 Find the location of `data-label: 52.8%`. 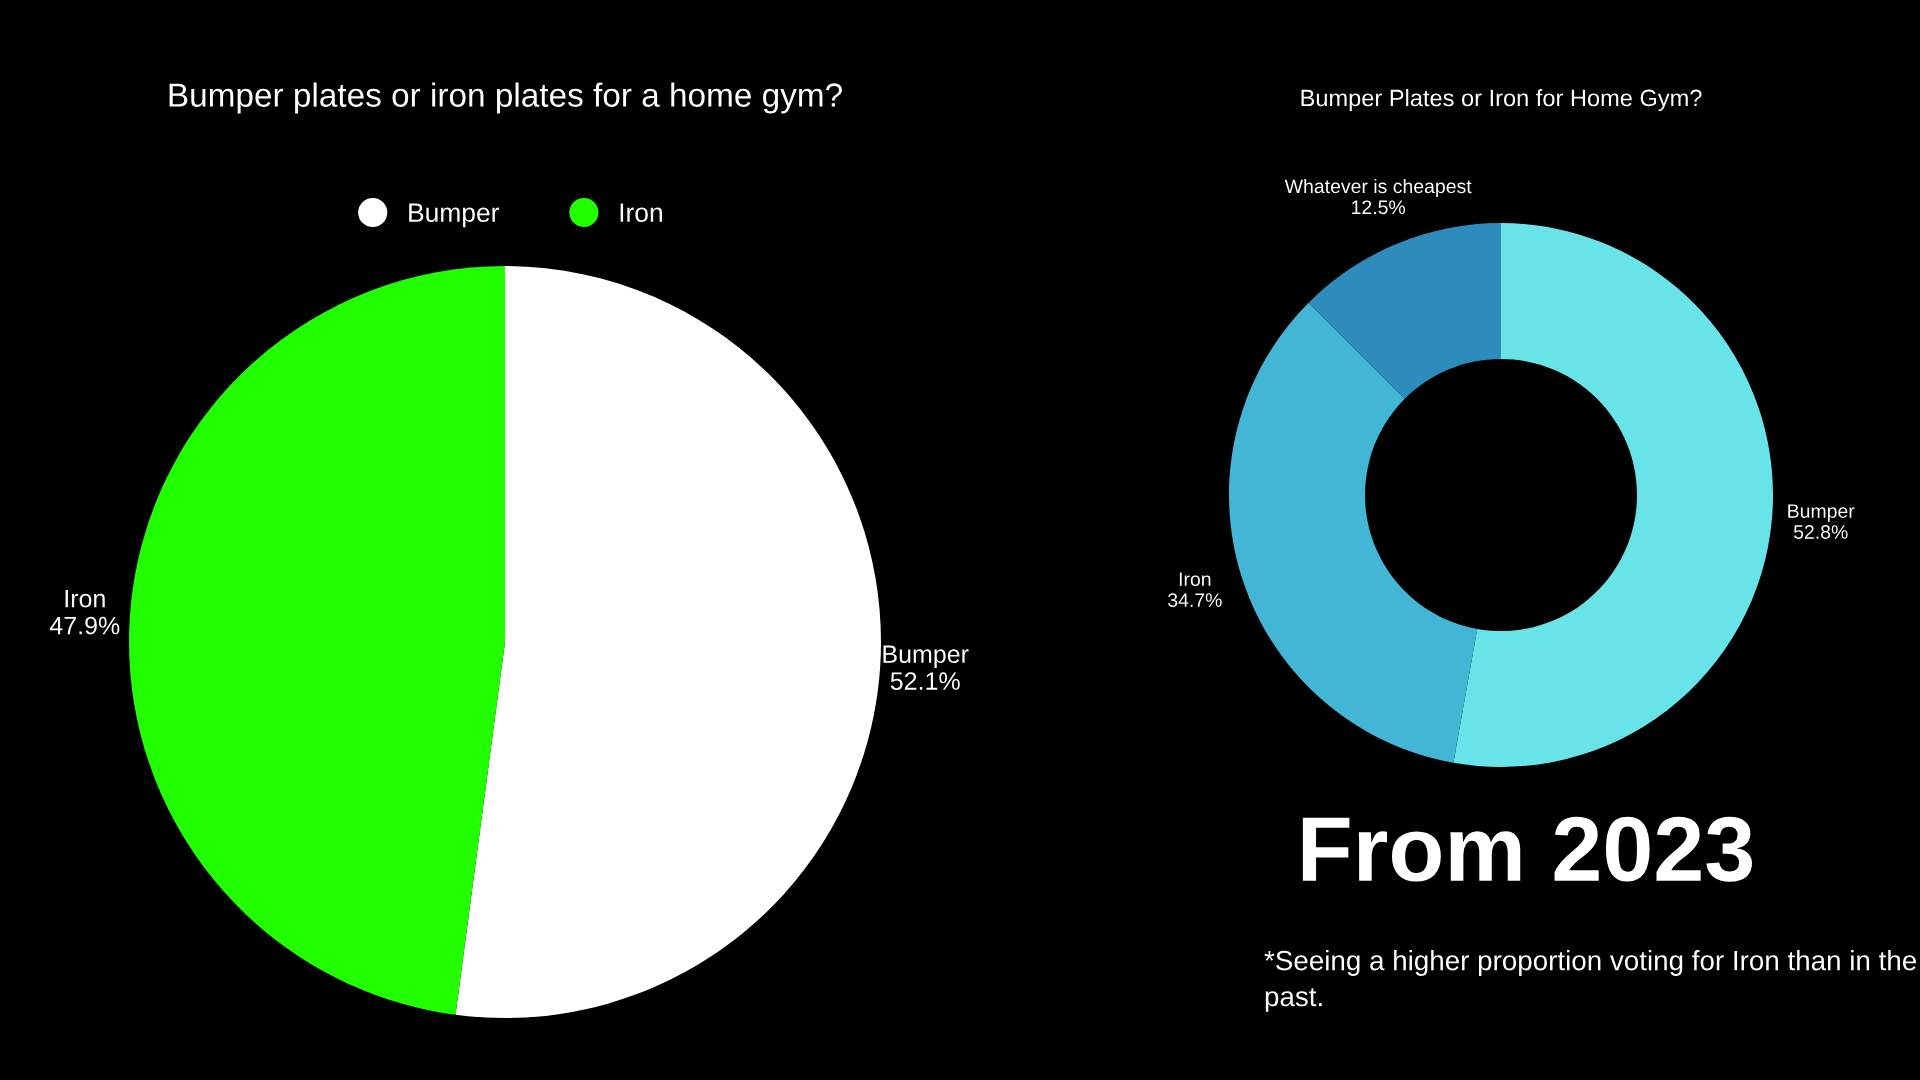

data-label: 52.8% is located at coordinates (1820, 532).